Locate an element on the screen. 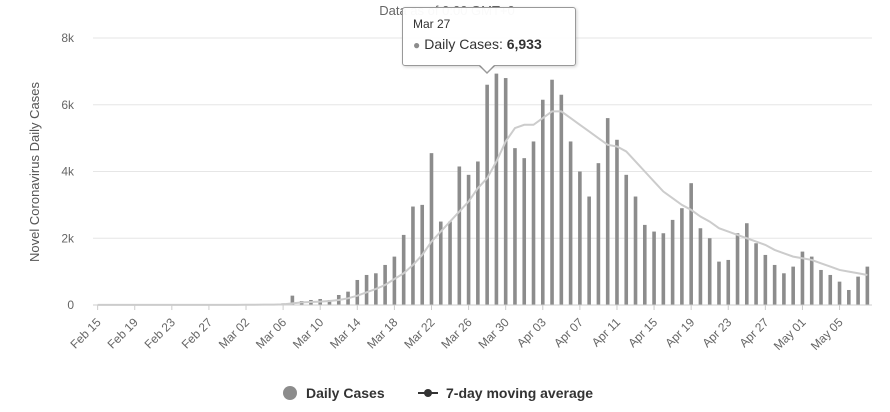 This screenshot has width=890, height=412. x-tick-label: Mar 30 is located at coordinates (493, 333).